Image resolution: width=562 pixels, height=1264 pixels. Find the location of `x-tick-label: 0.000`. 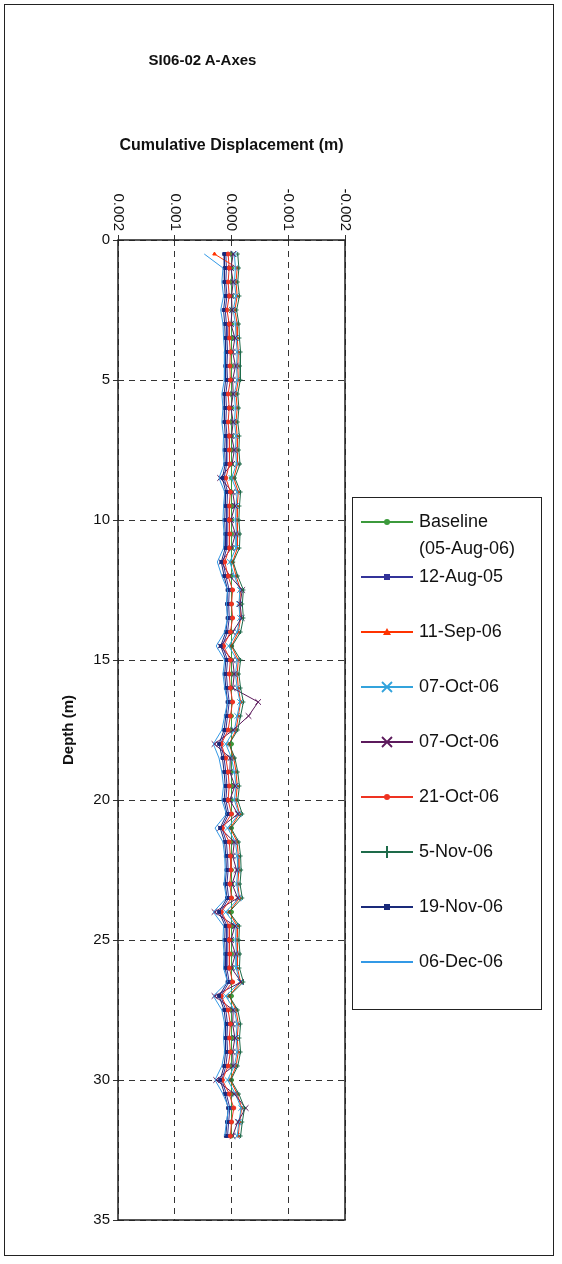

x-tick-label: 0.000 is located at coordinates (233, 212).